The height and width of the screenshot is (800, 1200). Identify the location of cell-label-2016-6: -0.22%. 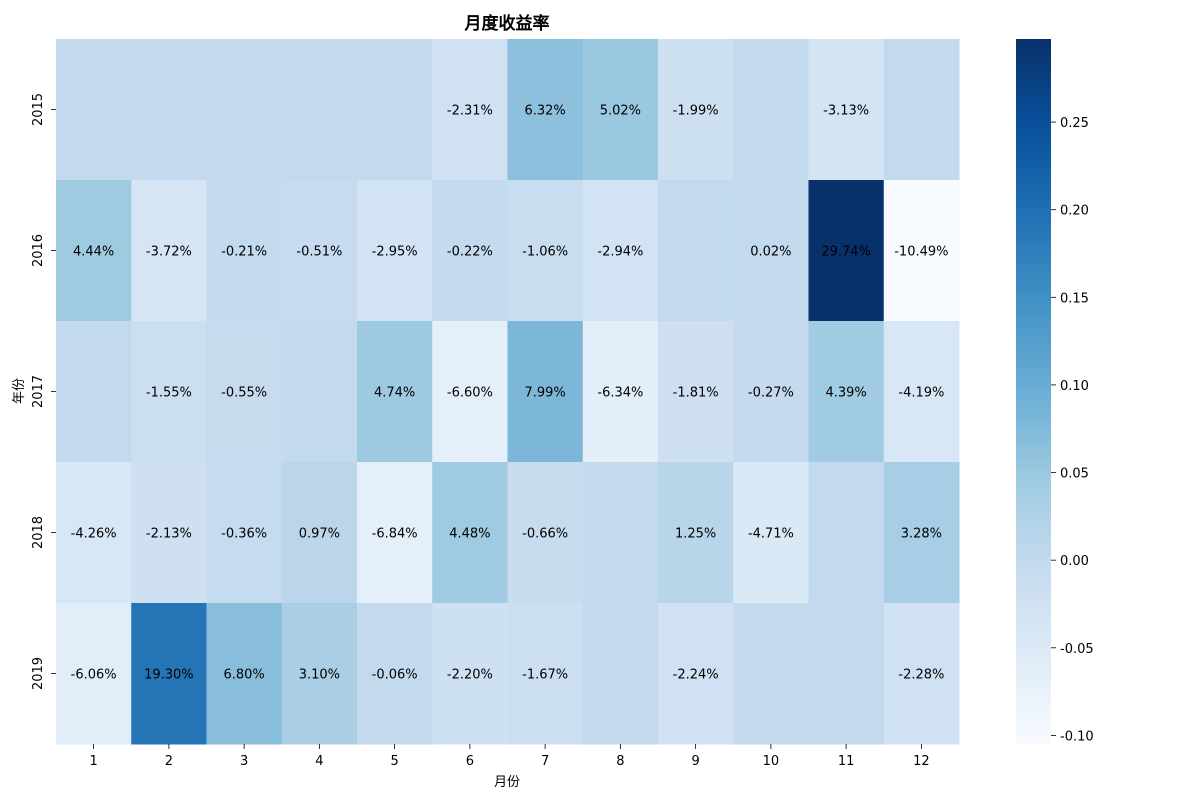
(470, 252).